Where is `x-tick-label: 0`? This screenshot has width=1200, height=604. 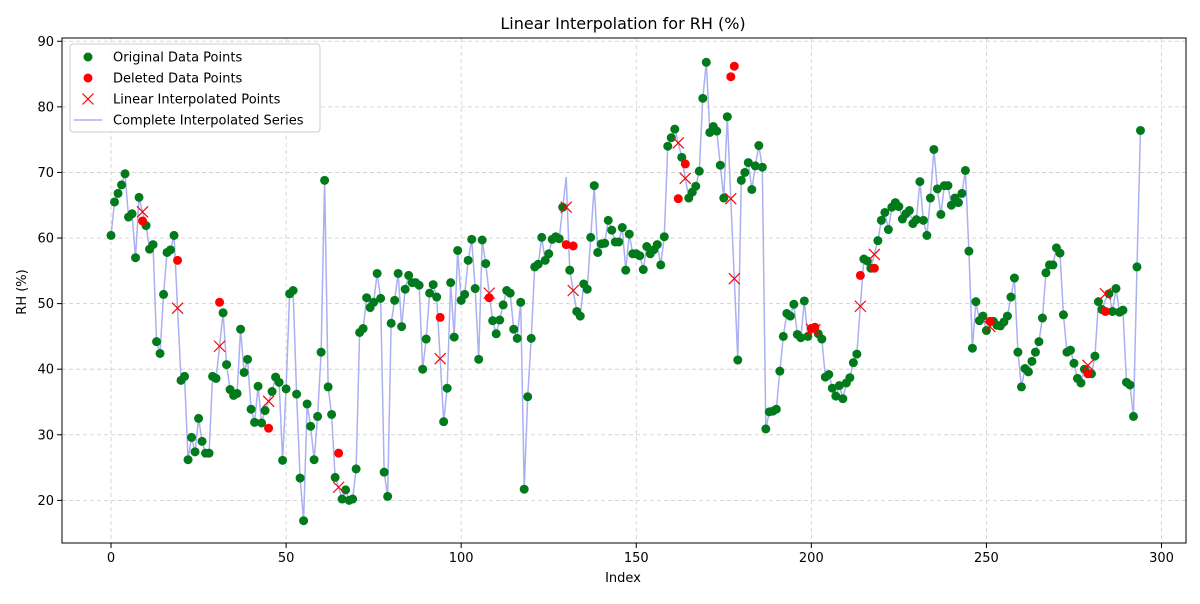
x-tick-label: 0 is located at coordinates (111, 558).